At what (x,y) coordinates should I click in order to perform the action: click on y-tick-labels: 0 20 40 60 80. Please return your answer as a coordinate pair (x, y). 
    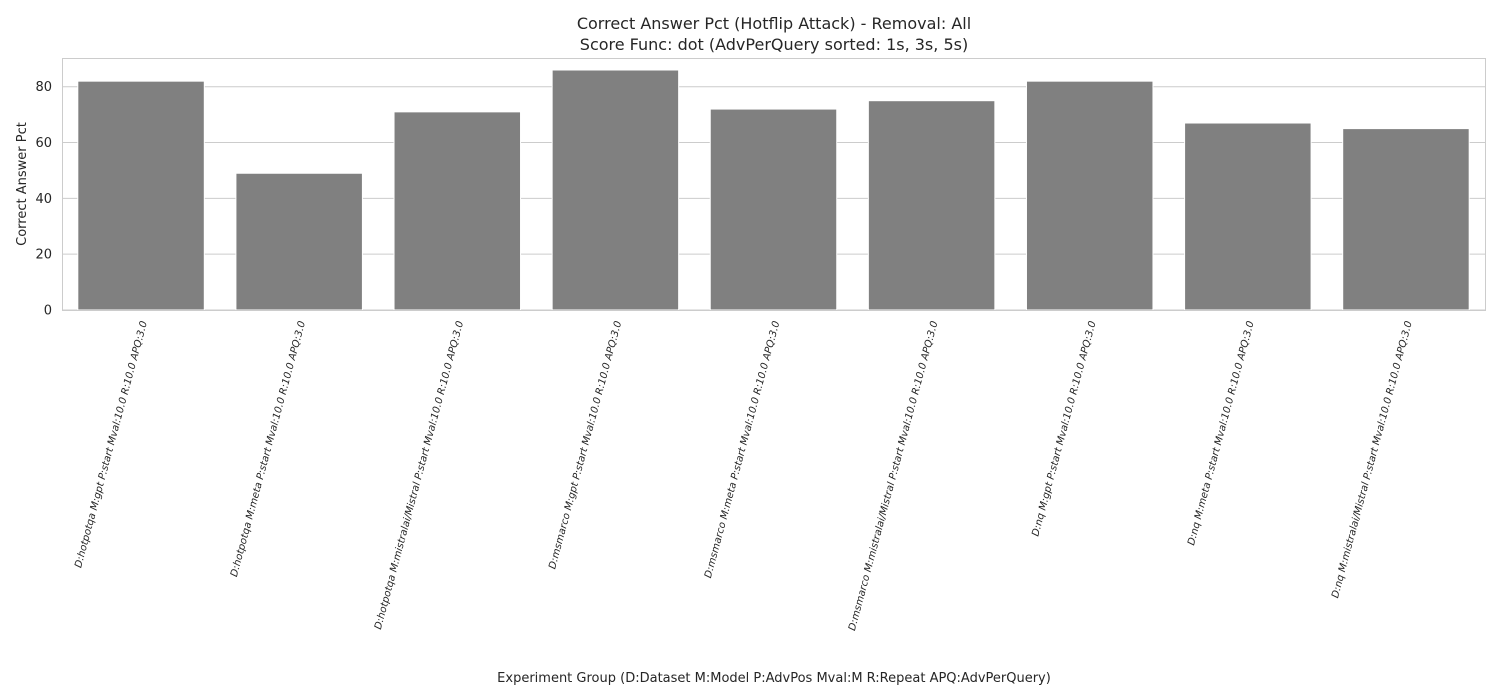
    Looking at the image, I should click on (43, 199).